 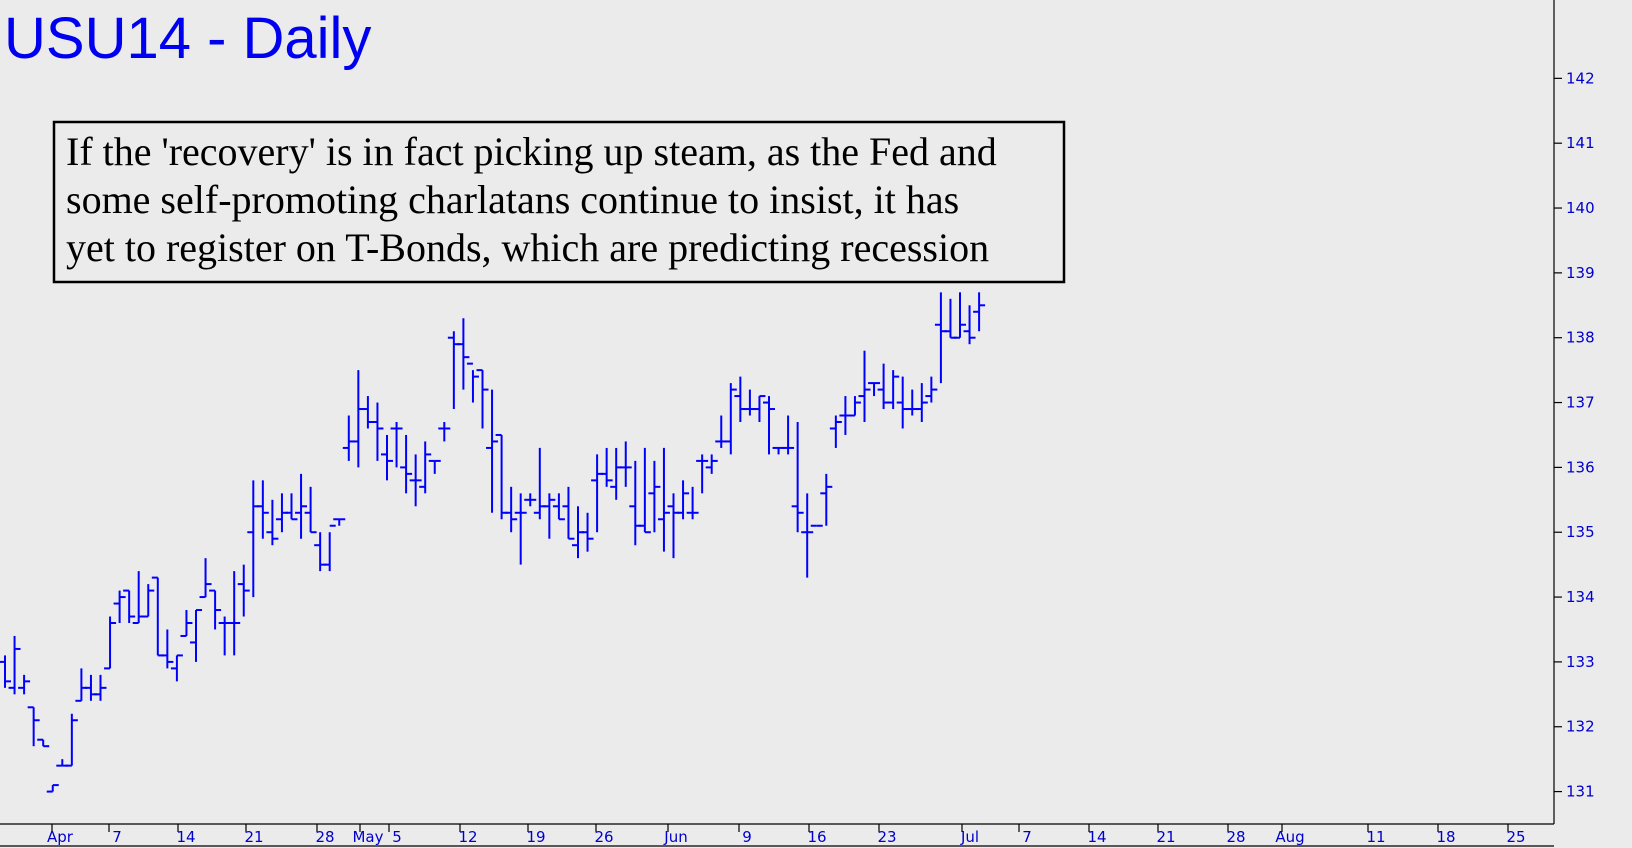 I want to click on x-tick-label: Aug, so click(x=1289, y=837).